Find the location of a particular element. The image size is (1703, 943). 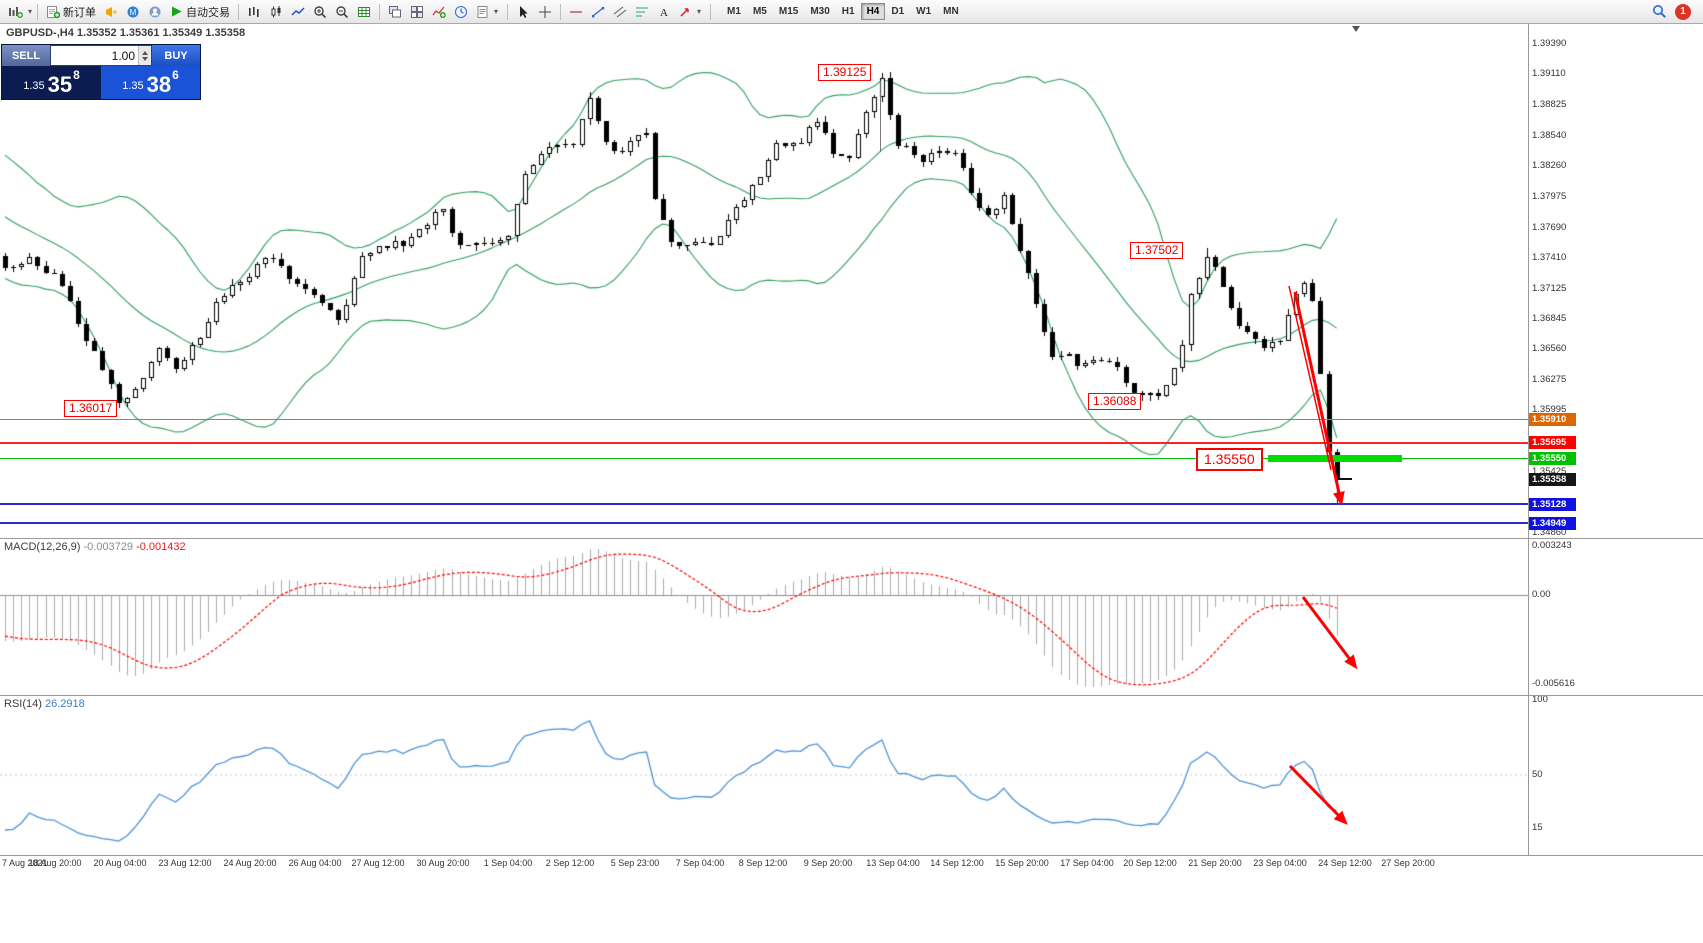

panel-separator-rsi-time is located at coordinates (851, 855).